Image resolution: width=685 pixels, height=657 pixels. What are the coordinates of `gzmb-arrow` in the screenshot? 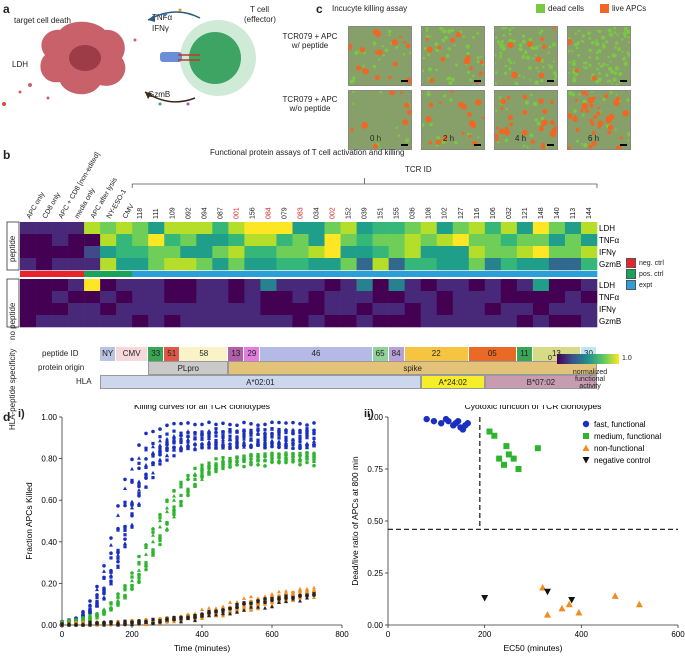 It's located at (170, 97).